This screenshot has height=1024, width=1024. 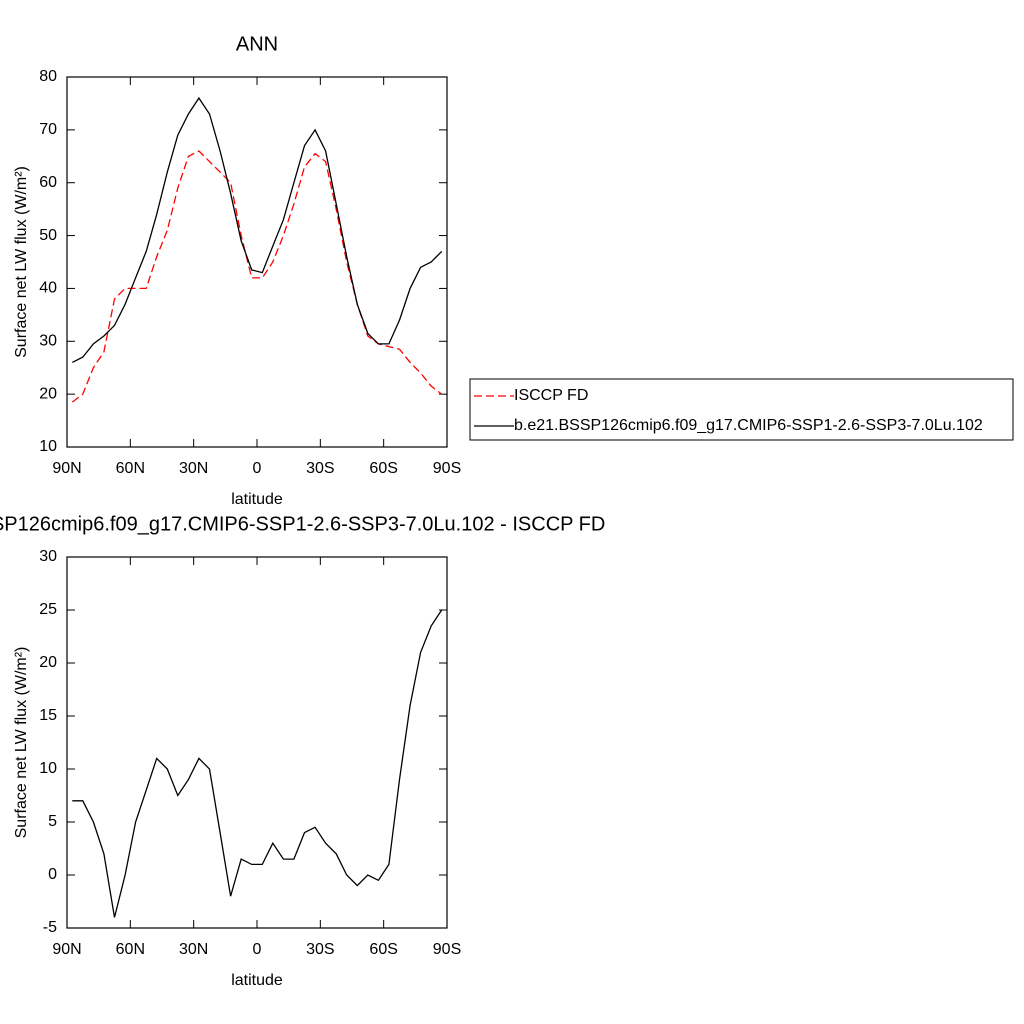 What do you see at coordinates (52, 874) in the screenshot?
I see `y-tick-label: 0` at bounding box center [52, 874].